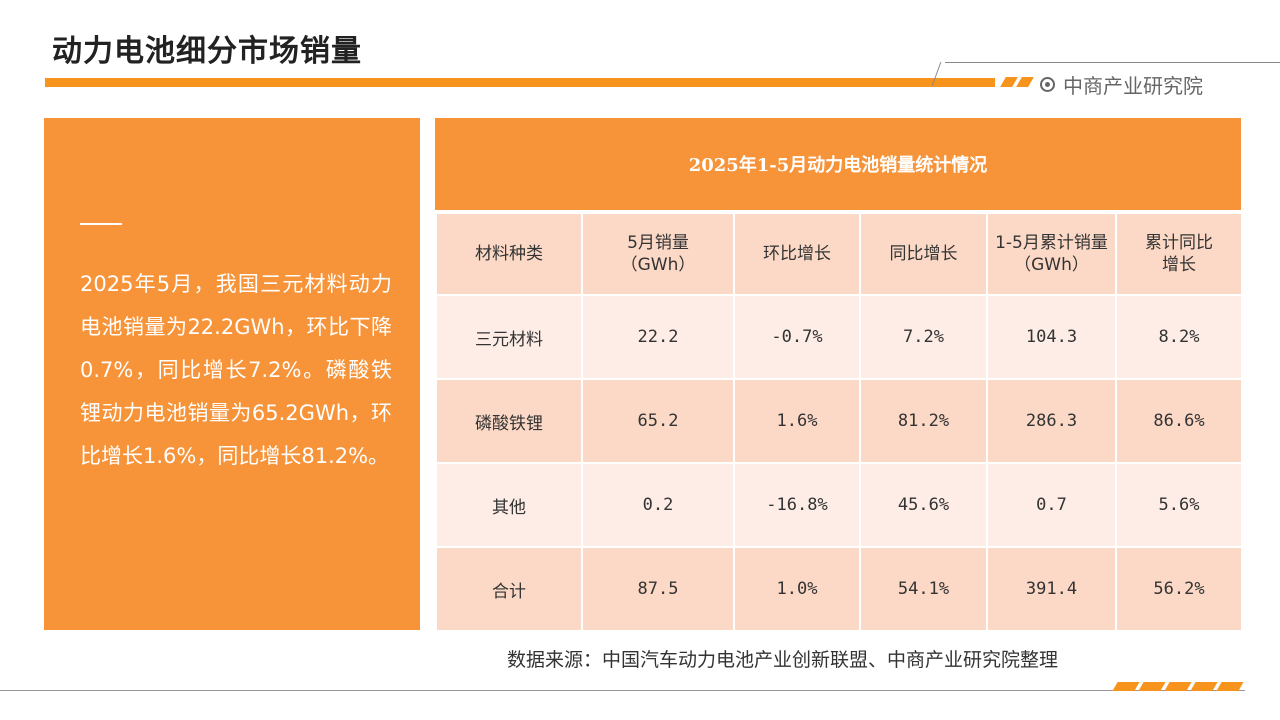  What do you see at coordinates (520, 82) in the screenshot?
I see `title-underline-bar` at bounding box center [520, 82].